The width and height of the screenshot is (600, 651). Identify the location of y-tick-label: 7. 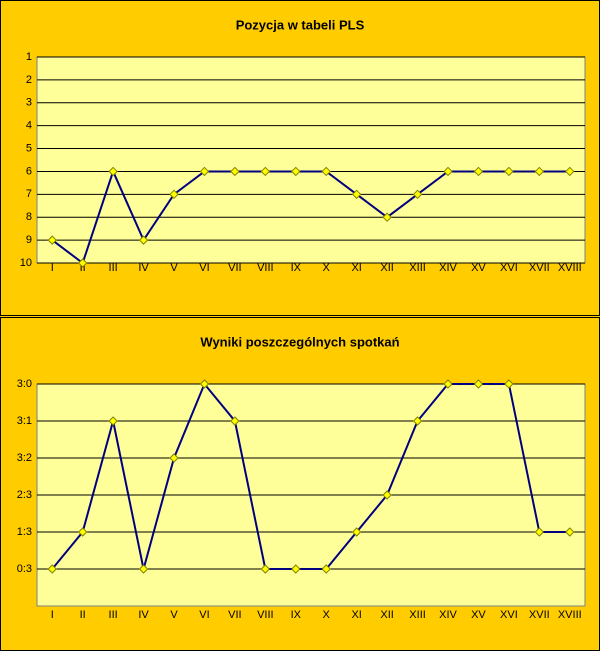
(29, 194).